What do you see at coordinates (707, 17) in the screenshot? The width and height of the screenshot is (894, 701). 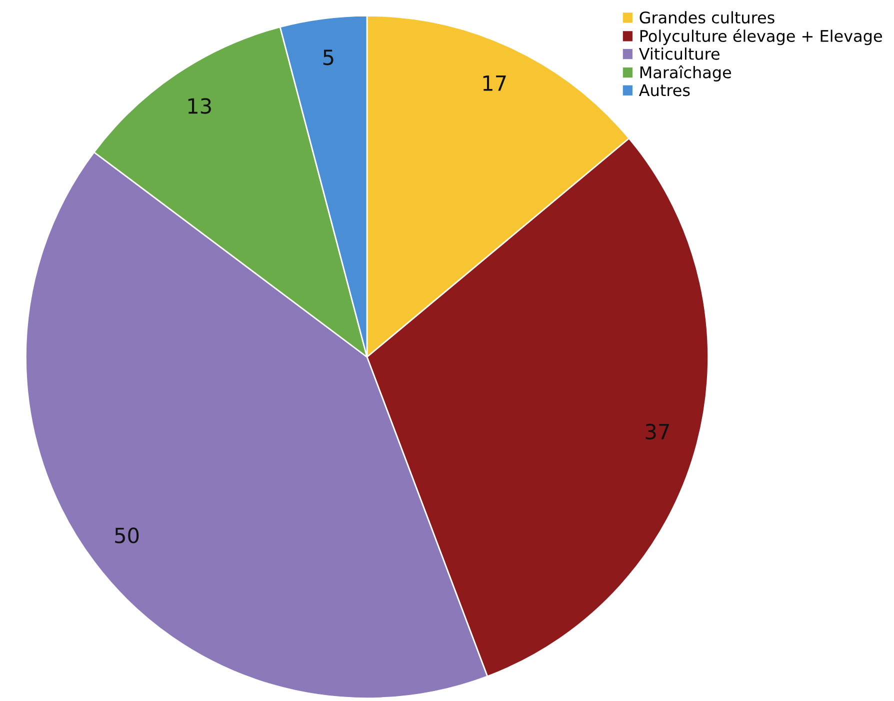 I see `legend-label: Grandes cultures` at bounding box center [707, 17].